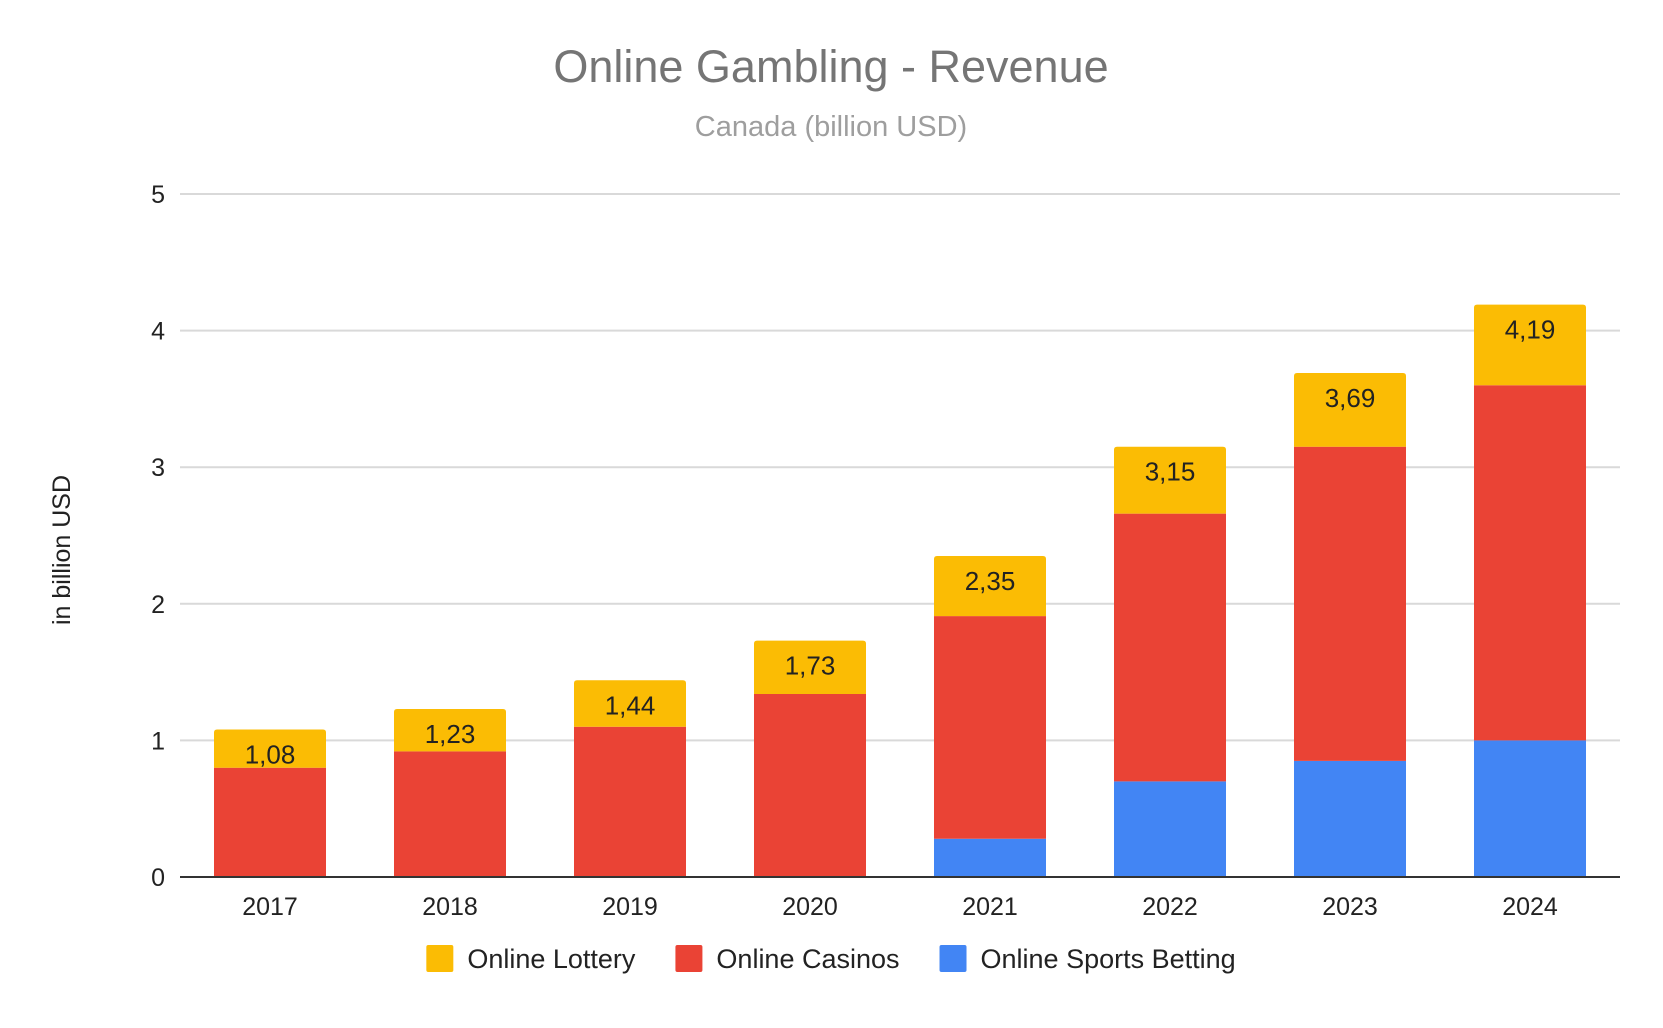 This screenshot has width=1663, height=1028. What do you see at coordinates (831, 127) in the screenshot?
I see `chart-subtitle: Canada (billion USD)` at bounding box center [831, 127].